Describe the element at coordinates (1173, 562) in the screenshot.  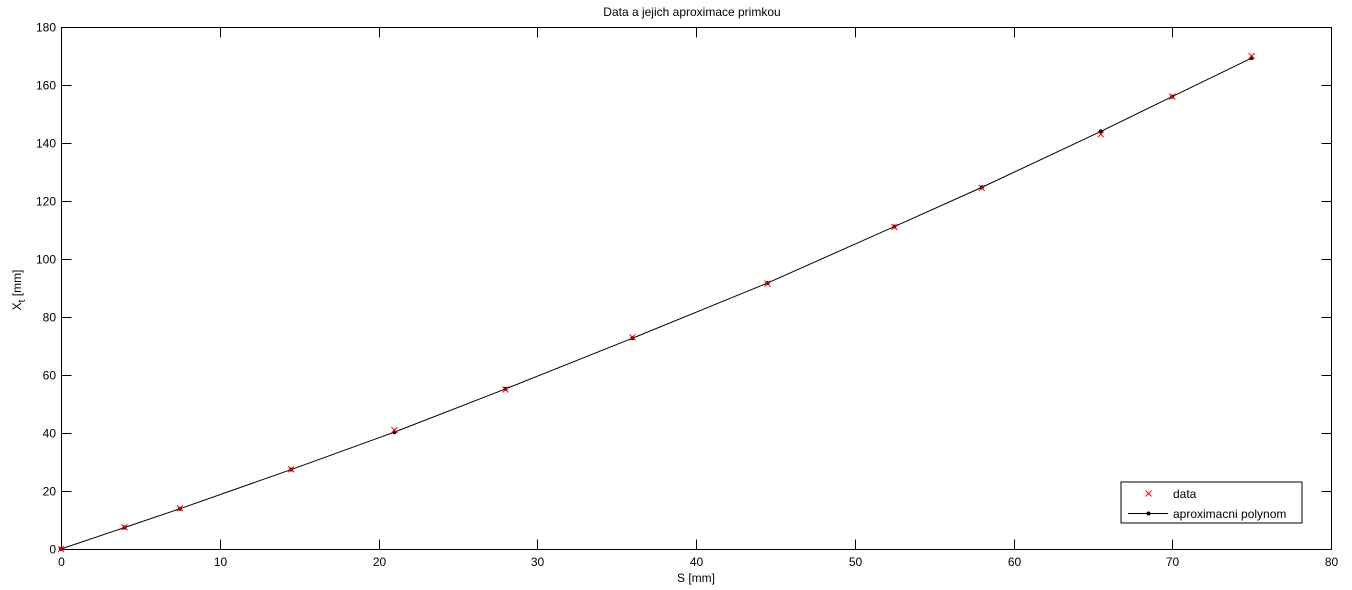
I see `x-tick-label: 70` at that location.